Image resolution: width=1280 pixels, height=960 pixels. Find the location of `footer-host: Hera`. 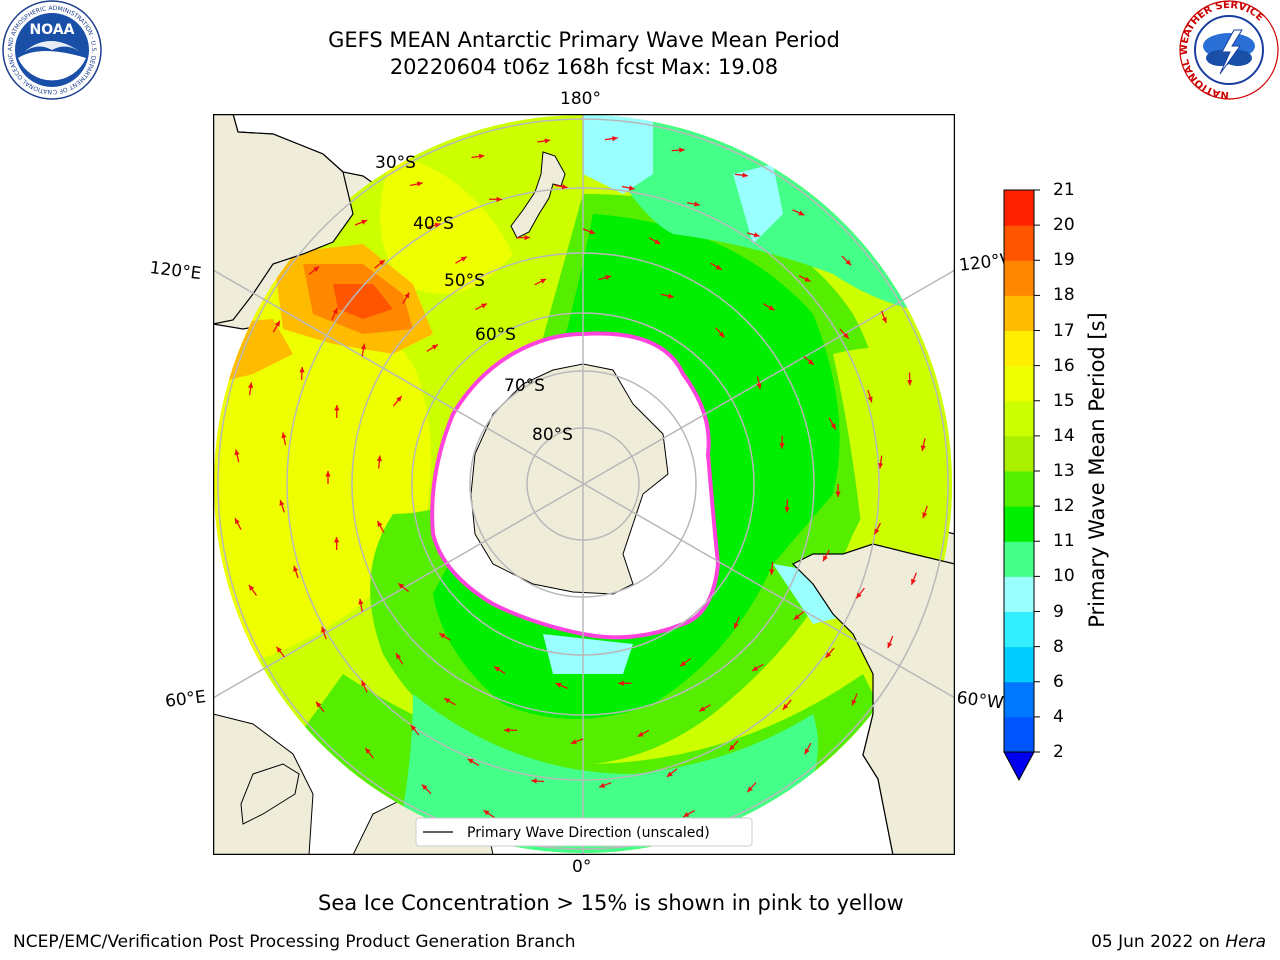

footer-host: Hera is located at coordinates (1245, 942).